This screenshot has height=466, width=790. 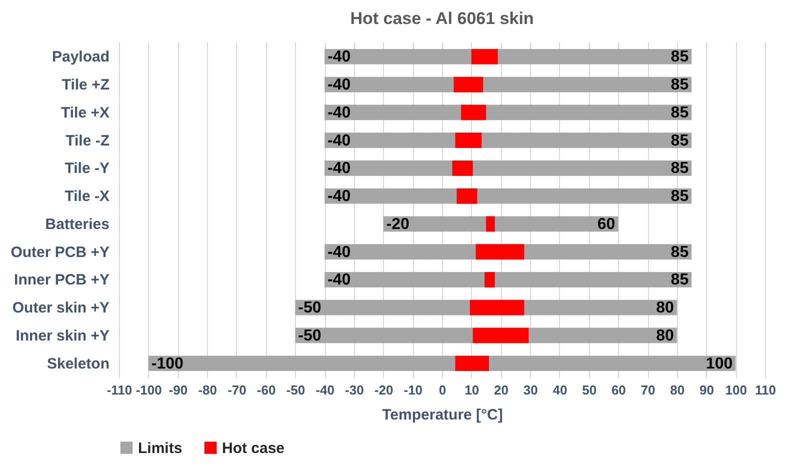 What do you see at coordinates (606, 224) in the screenshot?
I see `annotation: 60` at bounding box center [606, 224].